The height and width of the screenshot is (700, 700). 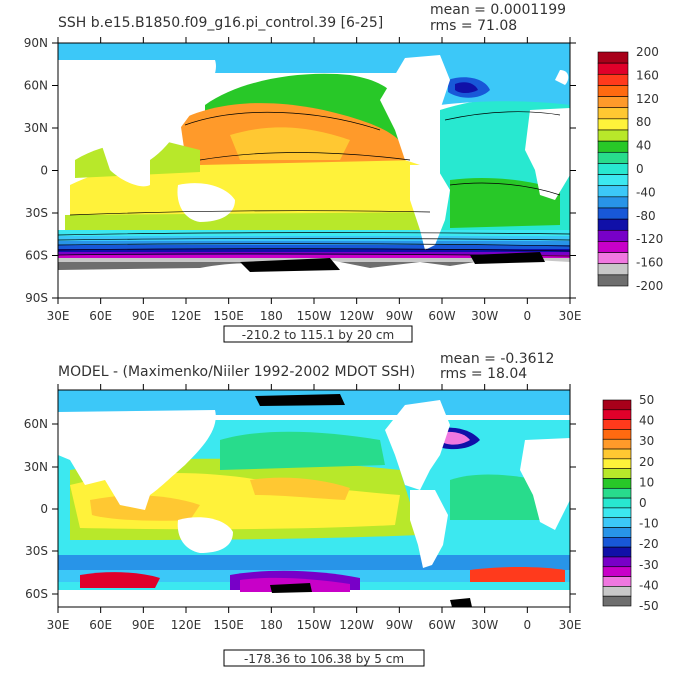 What do you see at coordinates (646, 462) in the screenshot?
I see `colorbar-label: 20` at bounding box center [646, 462].